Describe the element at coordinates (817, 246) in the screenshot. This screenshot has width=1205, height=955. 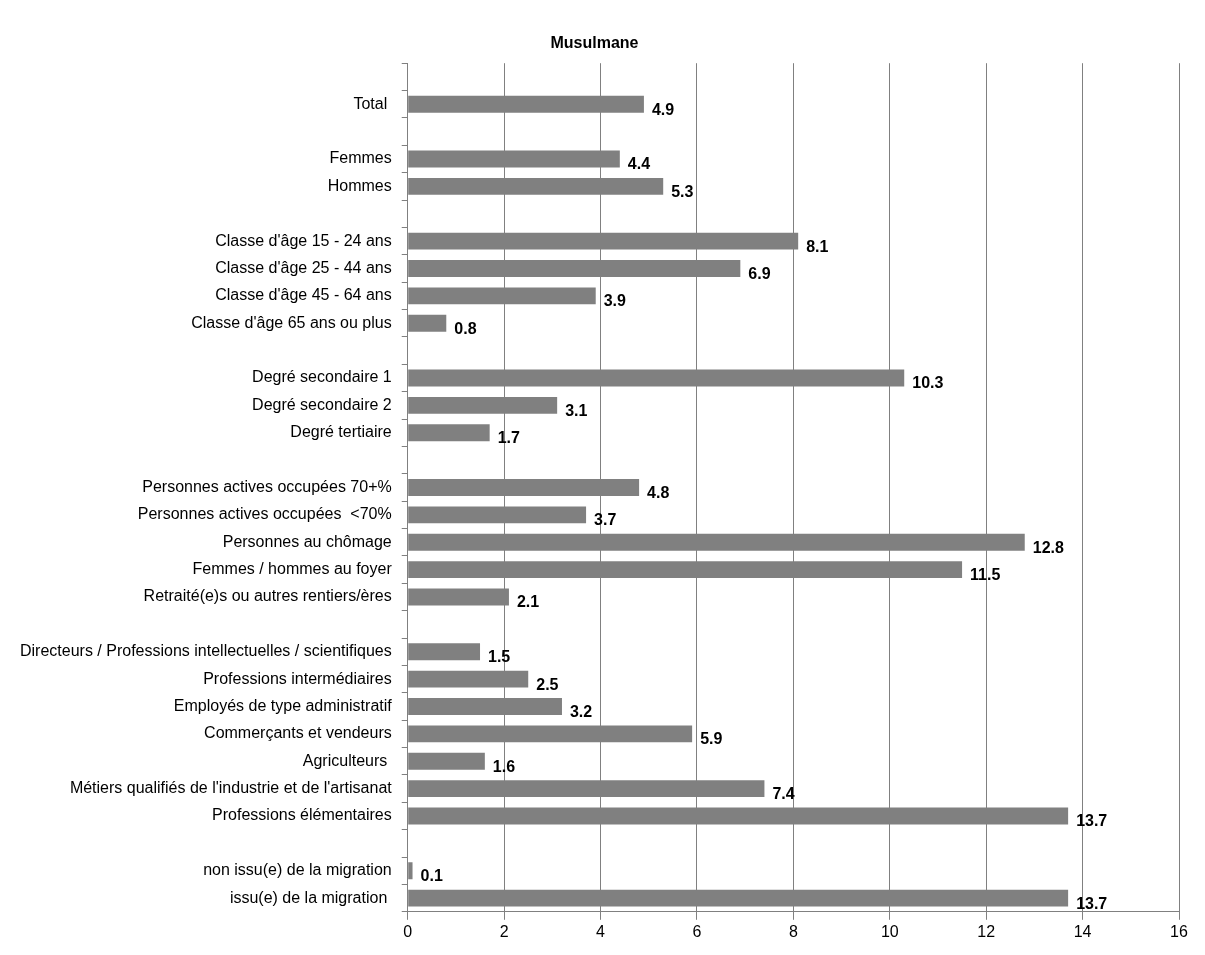
I see `data-label: 8.1` at that location.